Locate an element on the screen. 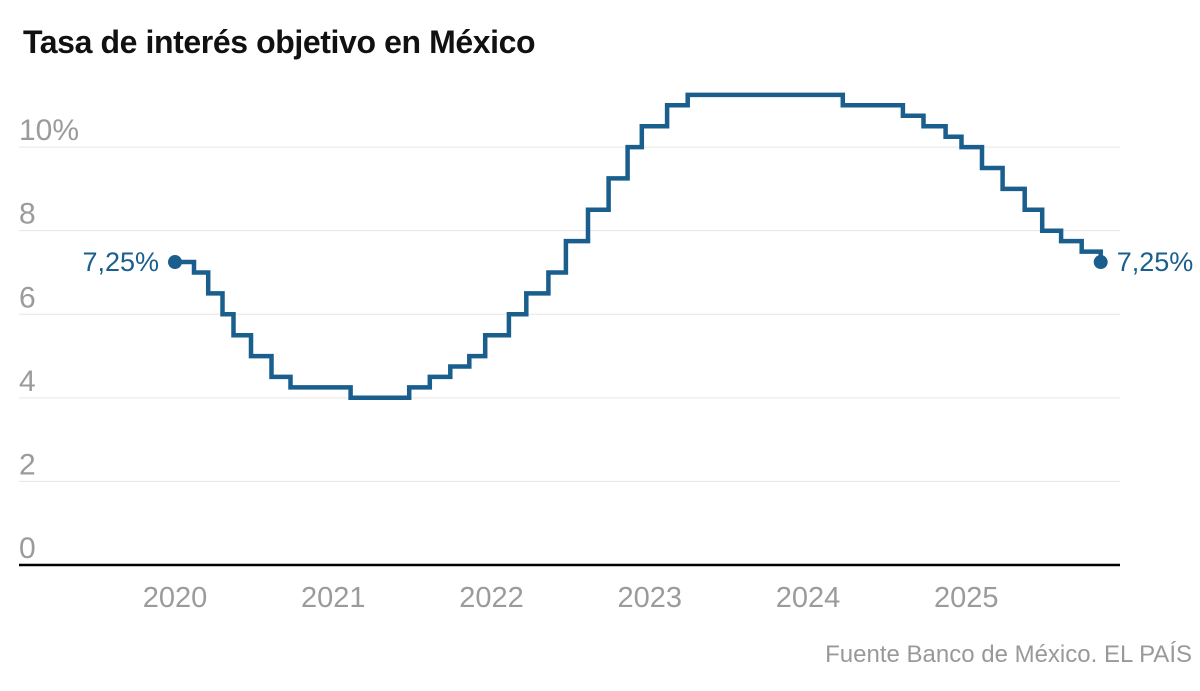 Image resolution: width=1200 pixels, height=691 pixels. start-point-dot is located at coordinates (175, 262).